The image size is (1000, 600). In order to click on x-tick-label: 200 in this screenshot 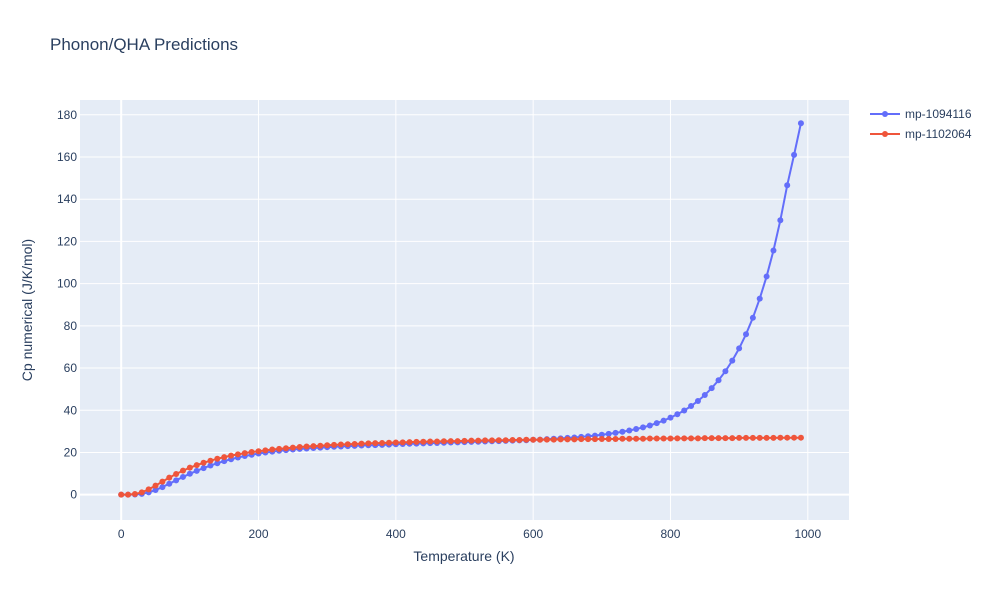, I will do `click(259, 534)`.